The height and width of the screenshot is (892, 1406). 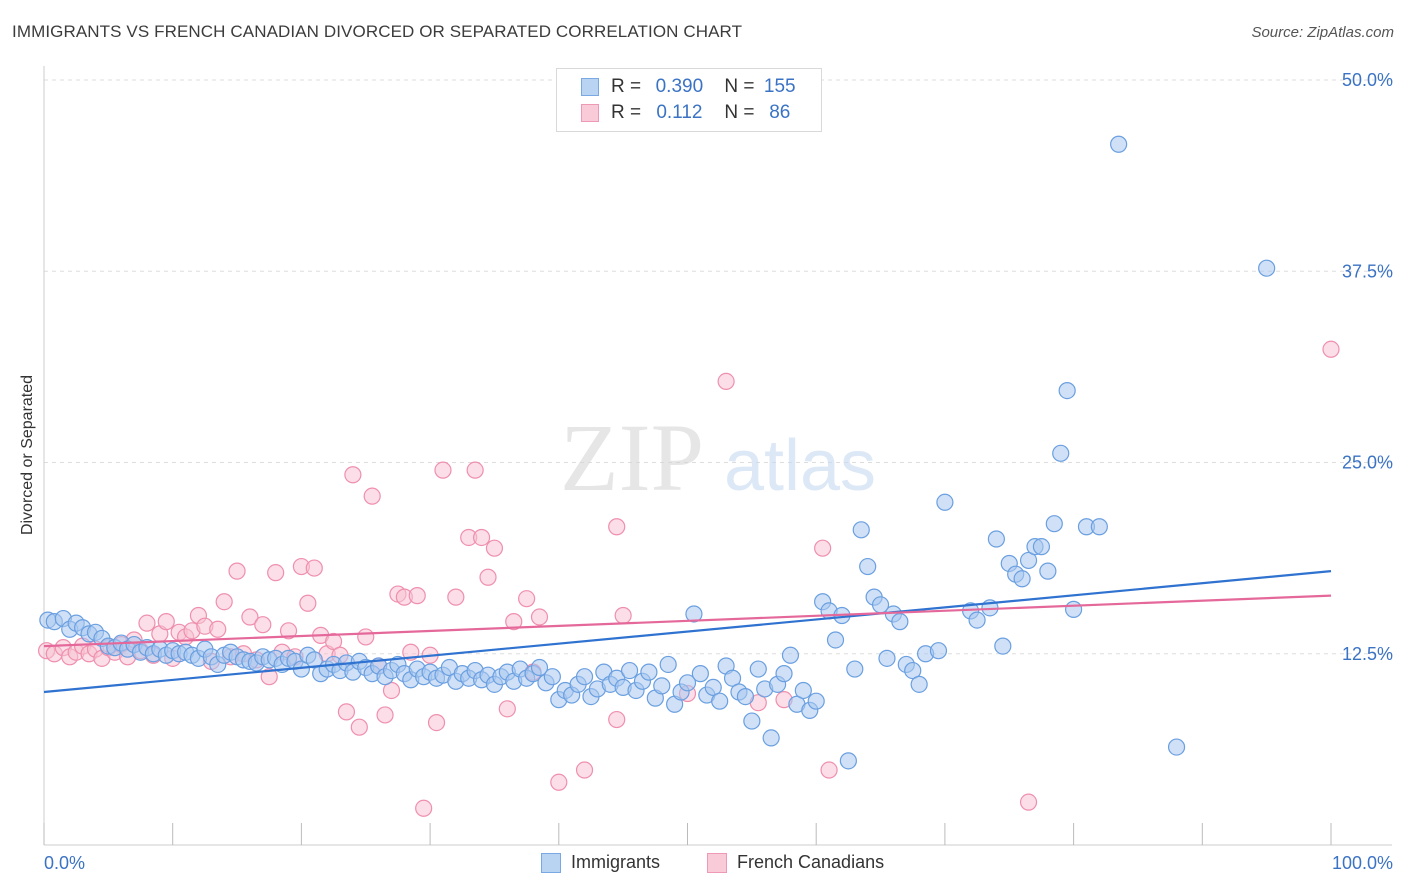 What do you see at coordinates (590, 113) in the screenshot?
I see `french-swatch` at bounding box center [590, 113].